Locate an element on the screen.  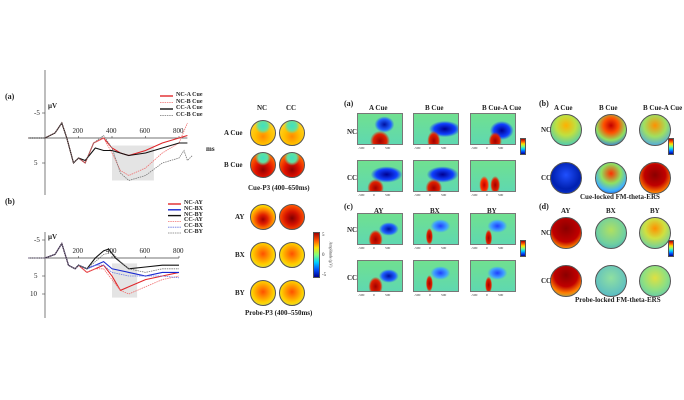
tf-col-title: A Cue is located at coordinates (378, 108).